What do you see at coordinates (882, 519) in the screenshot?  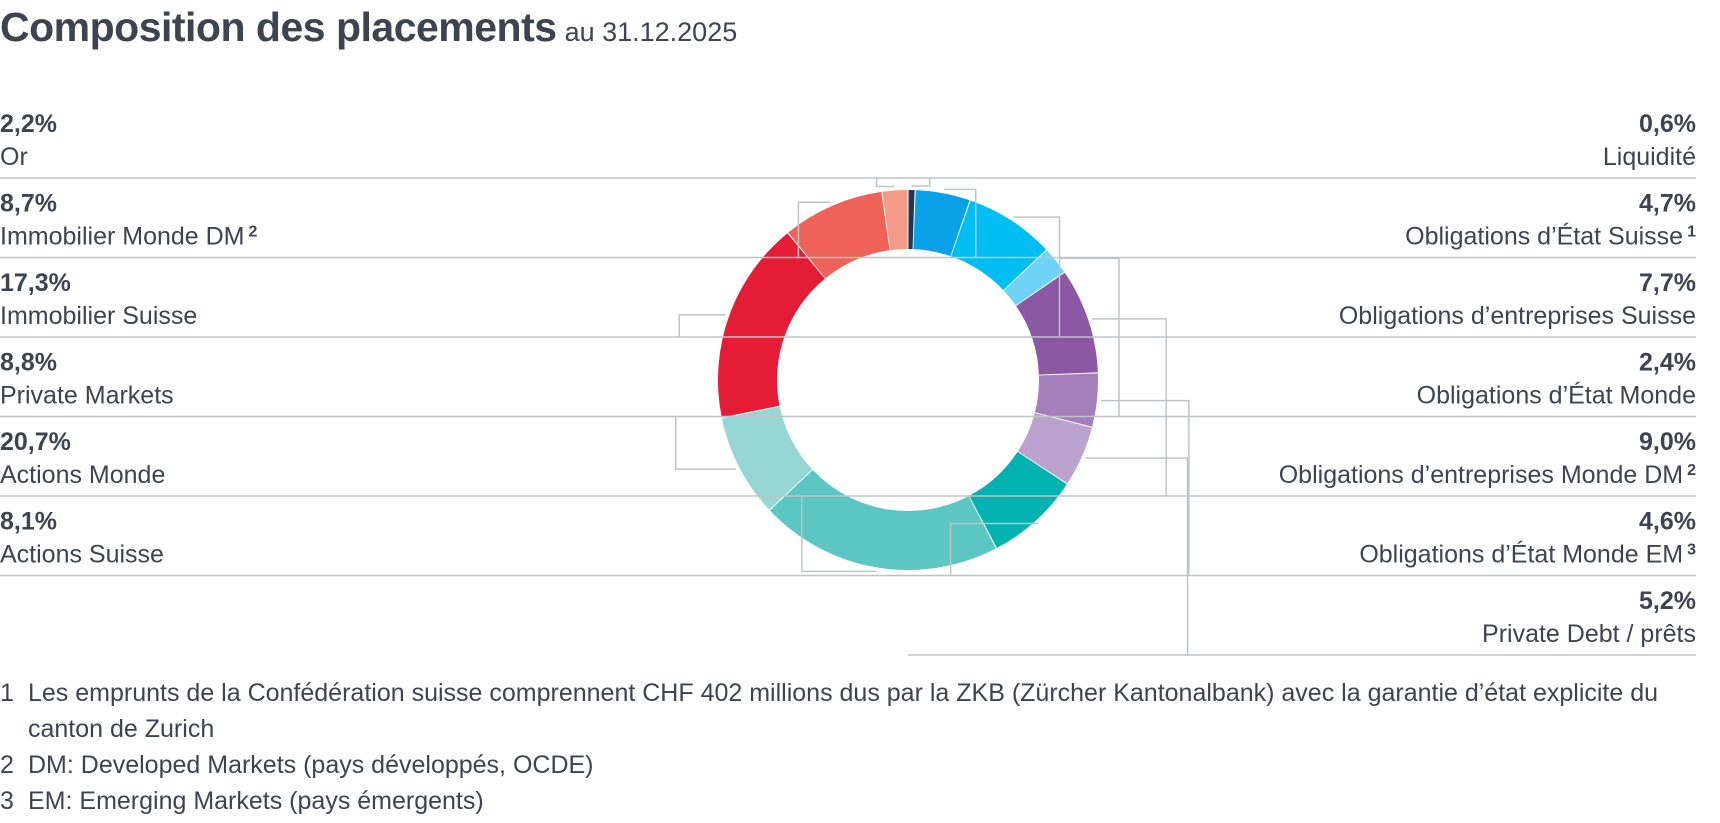 I see `slice-actions-monde` at bounding box center [882, 519].